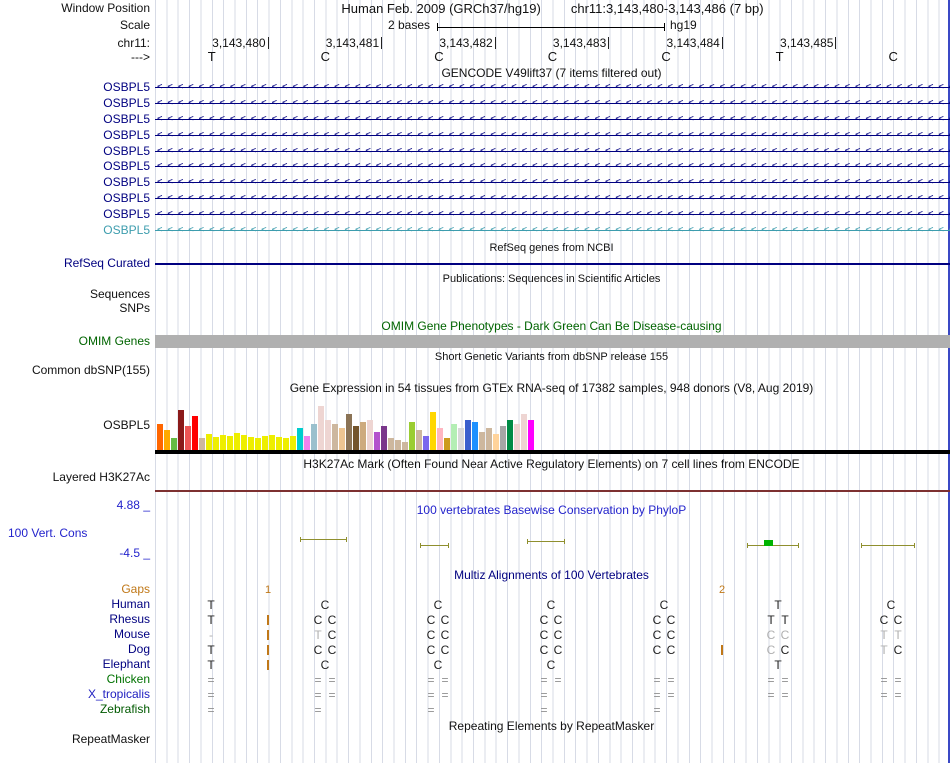 The height and width of the screenshot is (763, 950). Describe the element at coordinates (134, 308) in the screenshot. I see `snps-track-label: SNPs` at that location.